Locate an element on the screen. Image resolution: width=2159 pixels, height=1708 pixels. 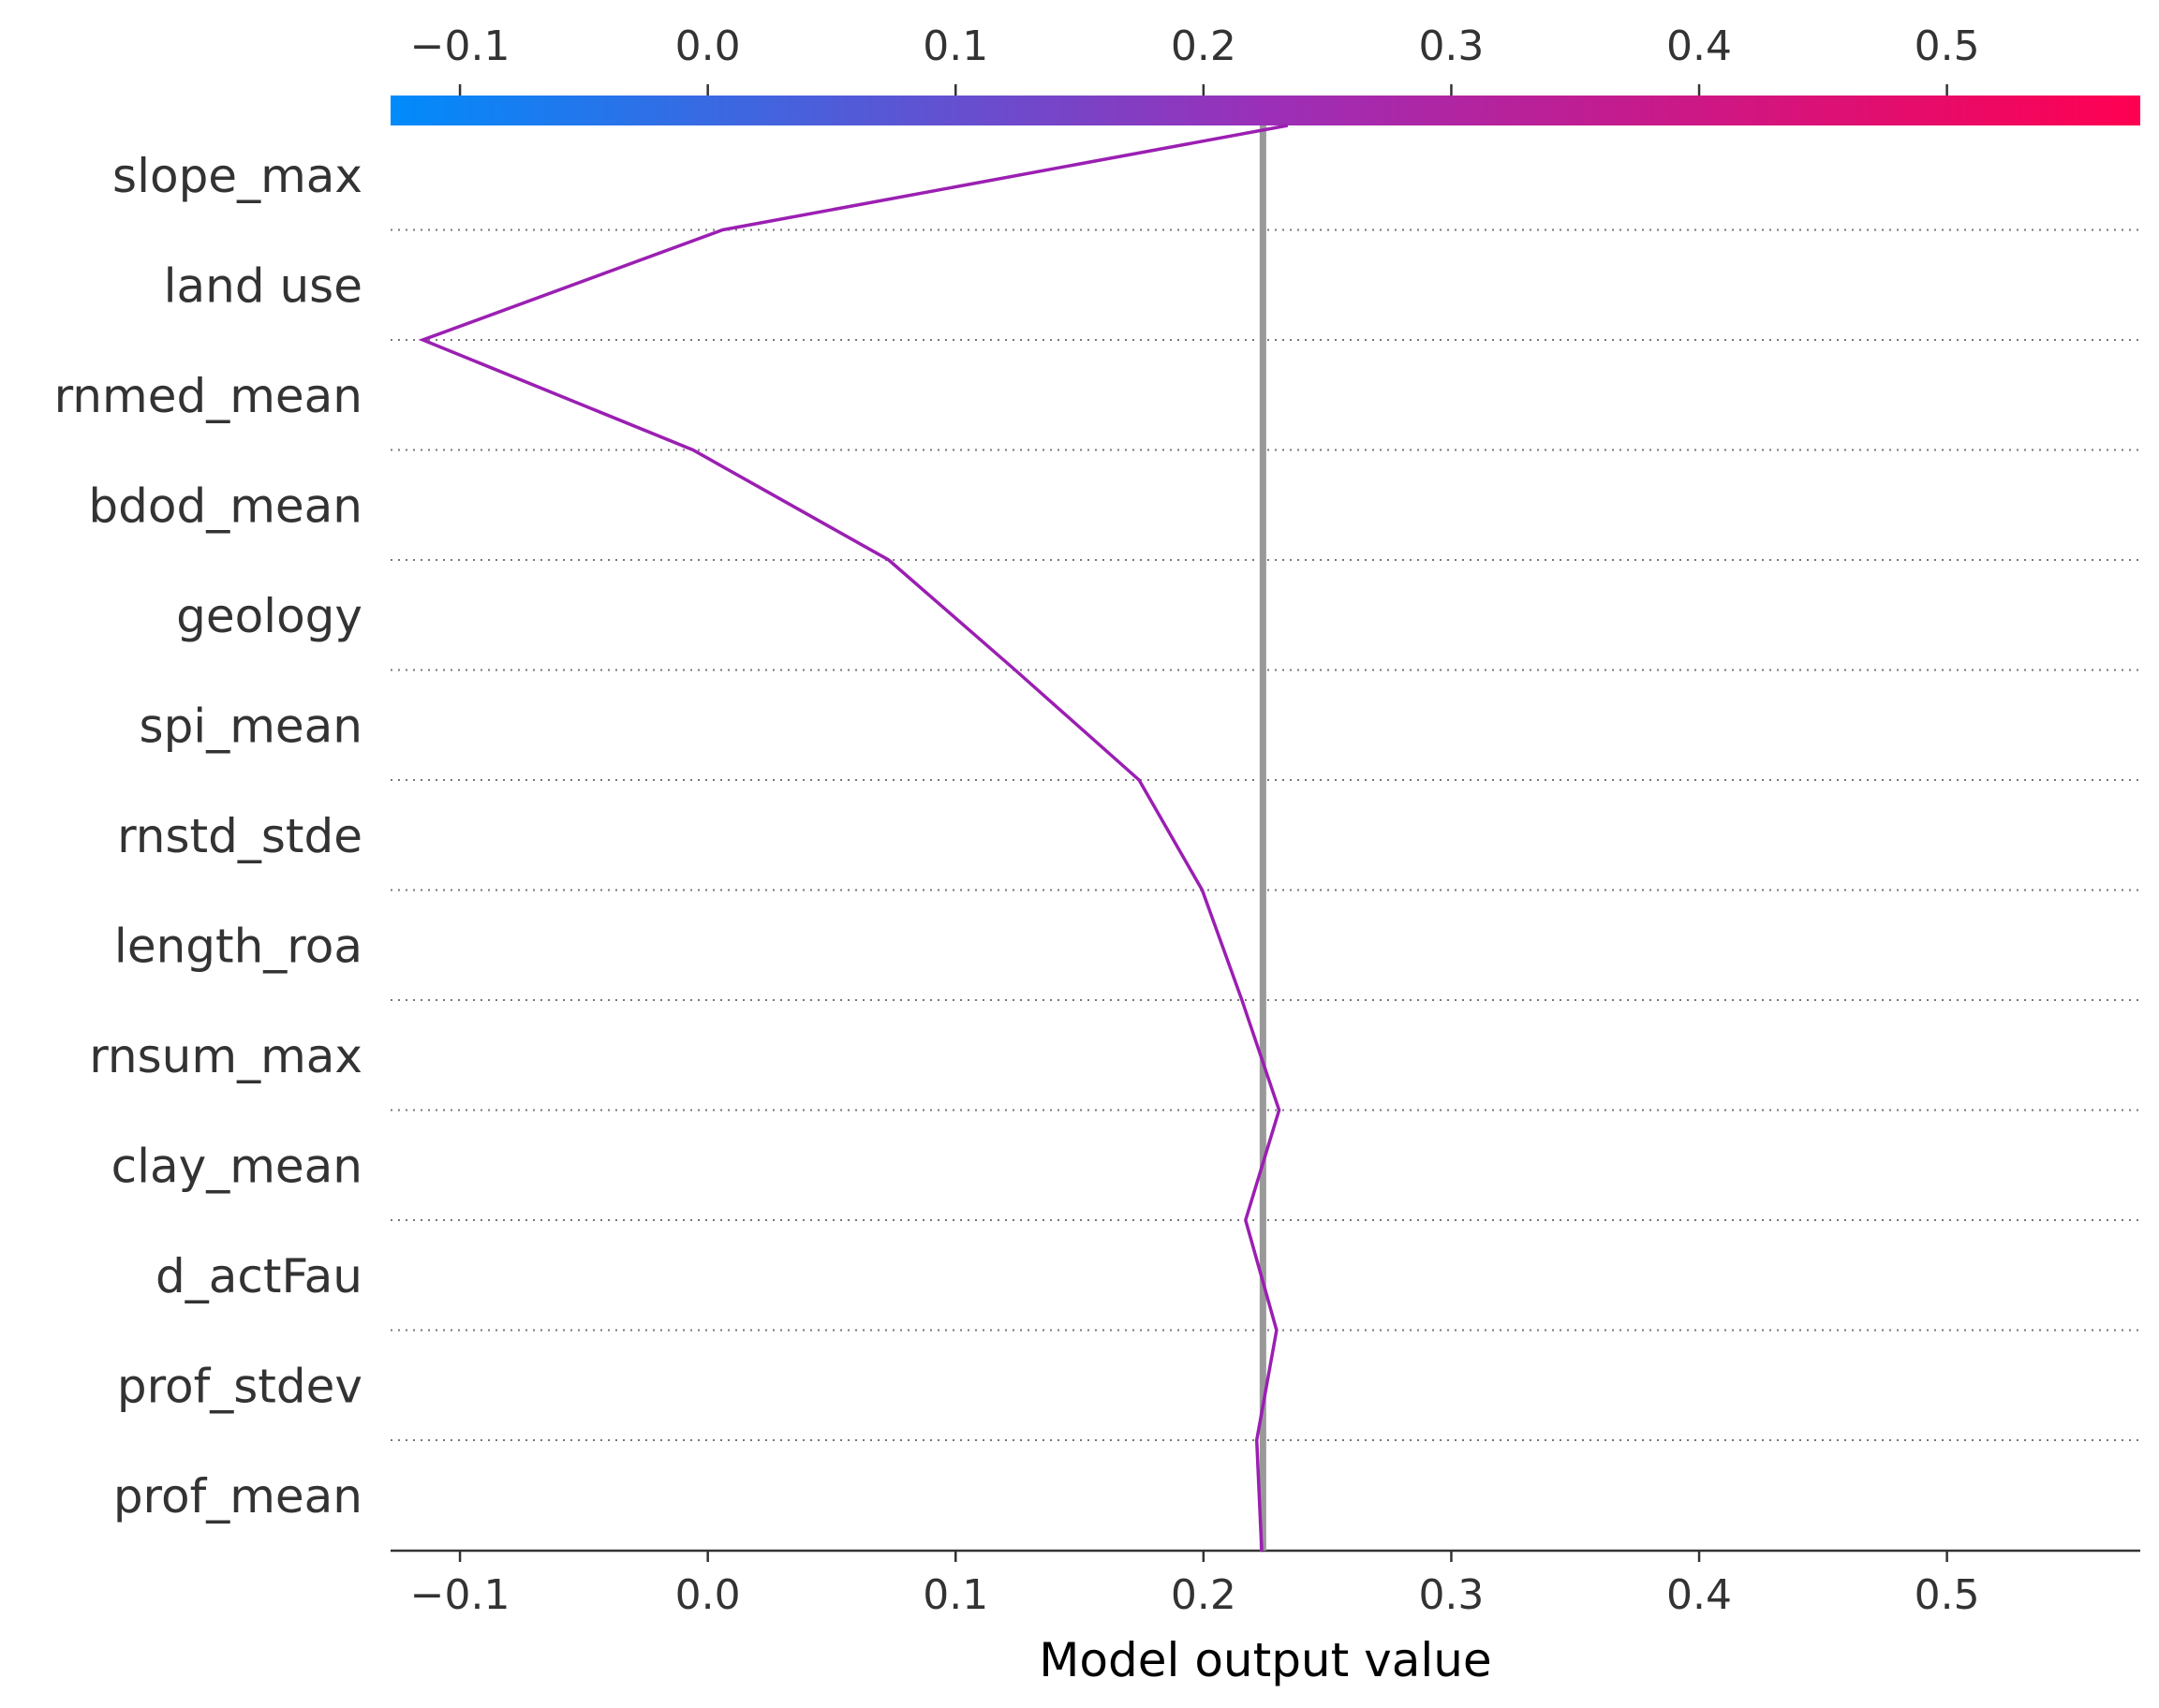
x-tick-label: 0.5 is located at coordinates (1947, 1595).